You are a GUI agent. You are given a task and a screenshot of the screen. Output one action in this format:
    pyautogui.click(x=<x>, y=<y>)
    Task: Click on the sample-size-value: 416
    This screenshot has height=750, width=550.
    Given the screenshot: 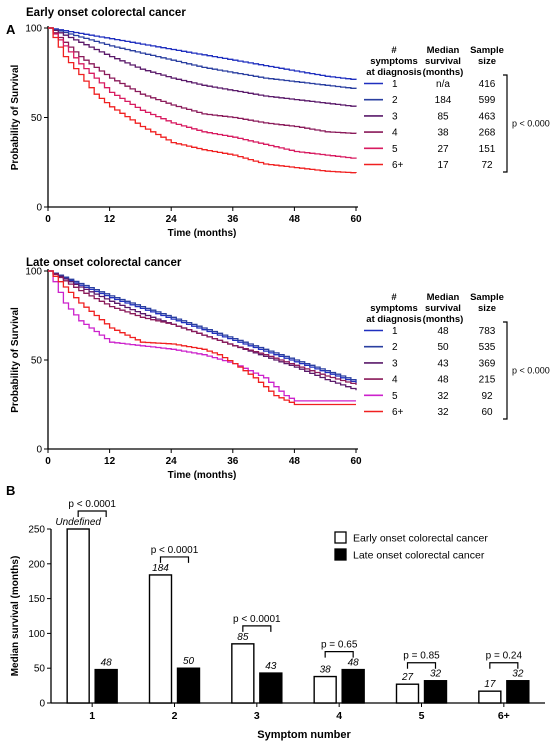 What is the action you would take?
    pyautogui.click(x=487, y=84)
    